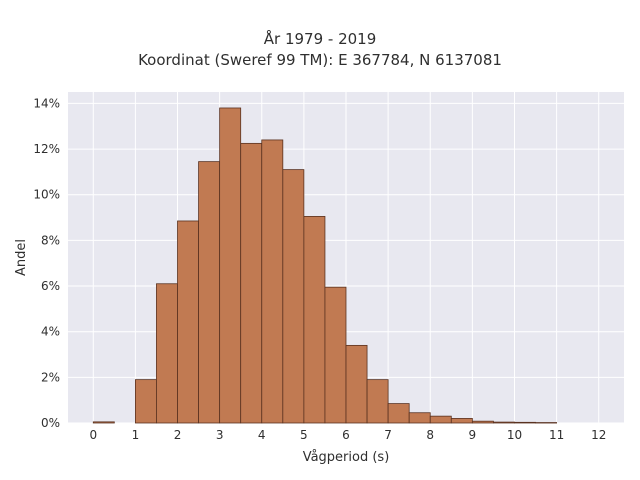 The width and height of the screenshot is (640, 480). Describe the element at coordinates (21, 257) in the screenshot. I see `y-axis-label: Andel` at that location.